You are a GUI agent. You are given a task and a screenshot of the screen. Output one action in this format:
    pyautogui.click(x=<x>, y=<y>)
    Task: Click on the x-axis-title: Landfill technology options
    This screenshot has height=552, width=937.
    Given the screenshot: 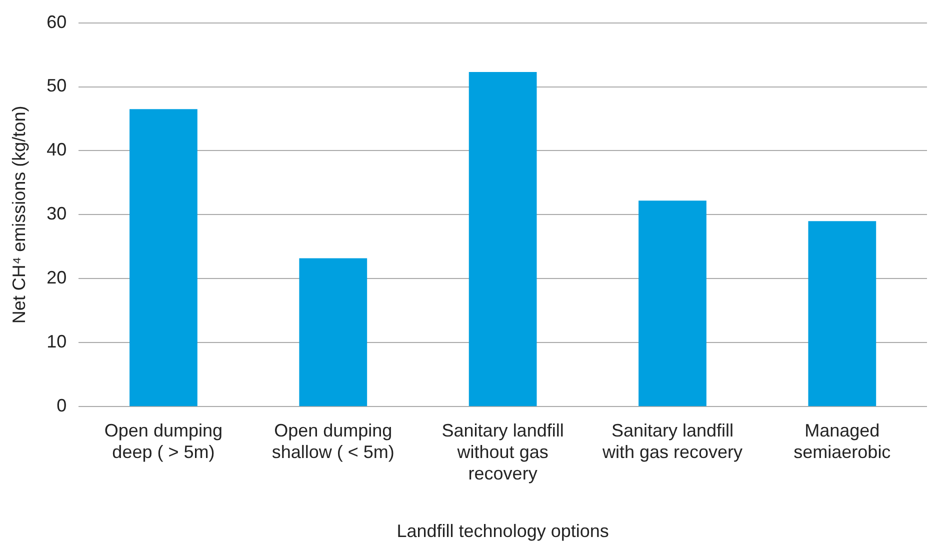 What is the action you would take?
    pyautogui.click(x=502, y=531)
    